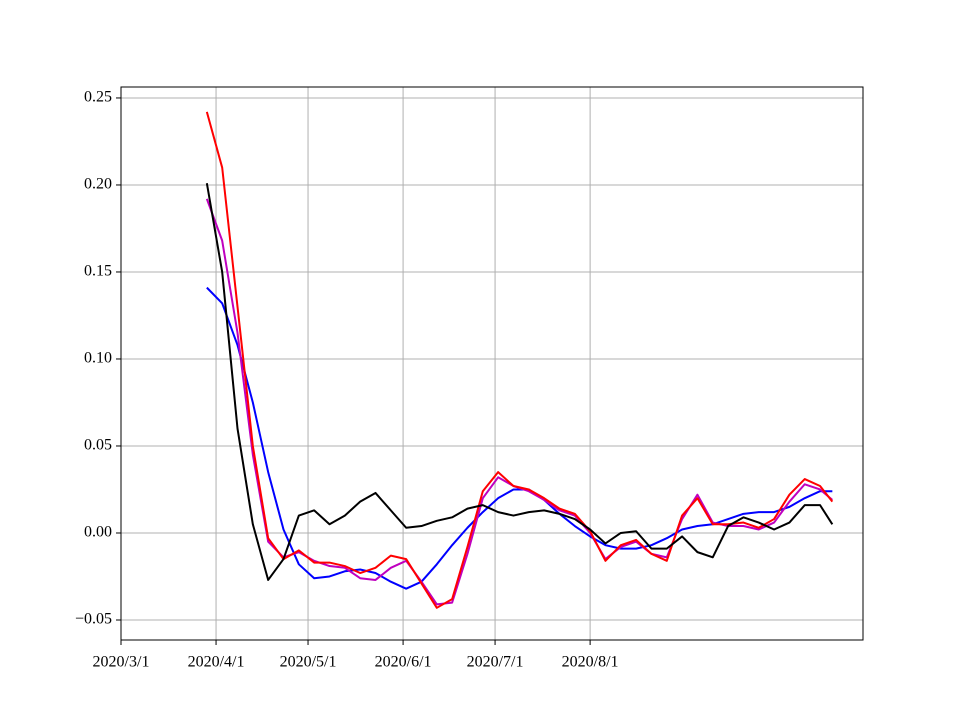 The height and width of the screenshot is (720, 960). What do you see at coordinates (216, 662) in the screenshot?
I see `x-tick-label: 2020/4/1` at bounding box center [216, 662].